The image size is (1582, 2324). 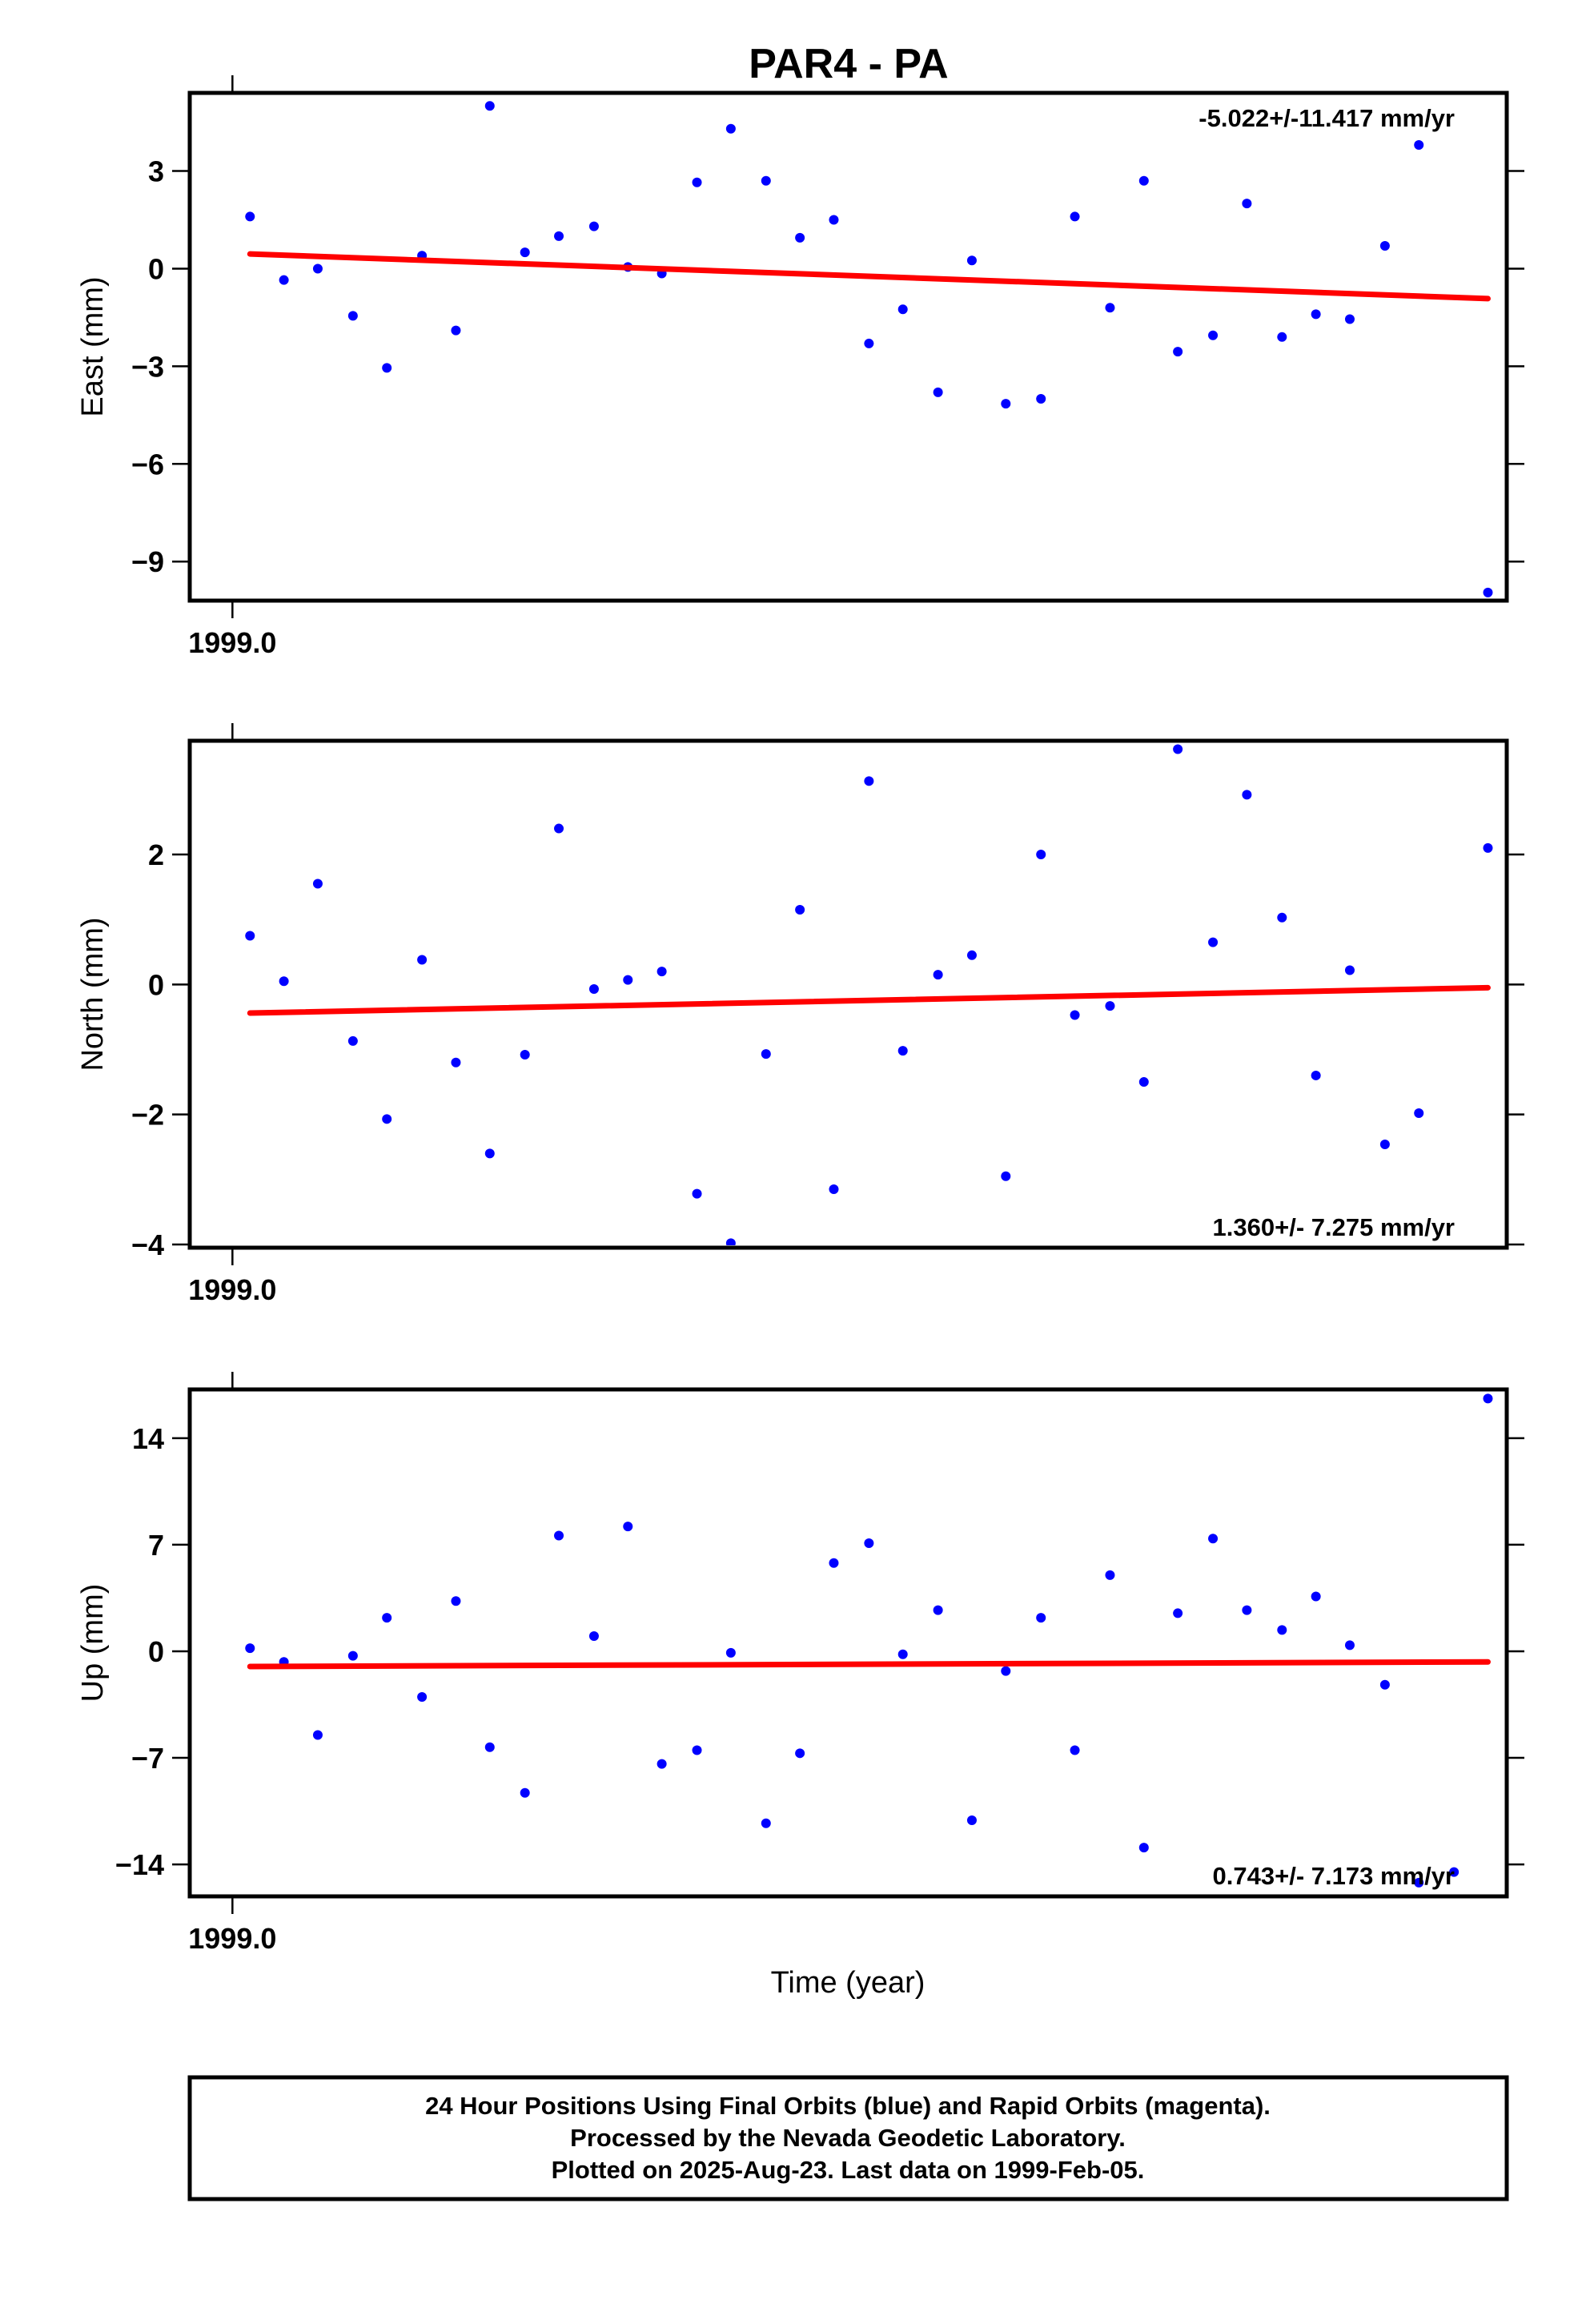 I want to click on y-tick-label: −14, so click(x=139, y=1864).